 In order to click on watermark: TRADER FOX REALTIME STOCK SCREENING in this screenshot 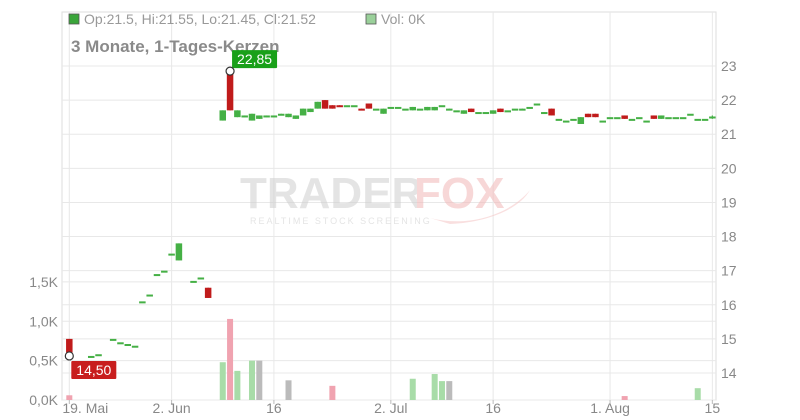, I will do `click(385, 197)`.